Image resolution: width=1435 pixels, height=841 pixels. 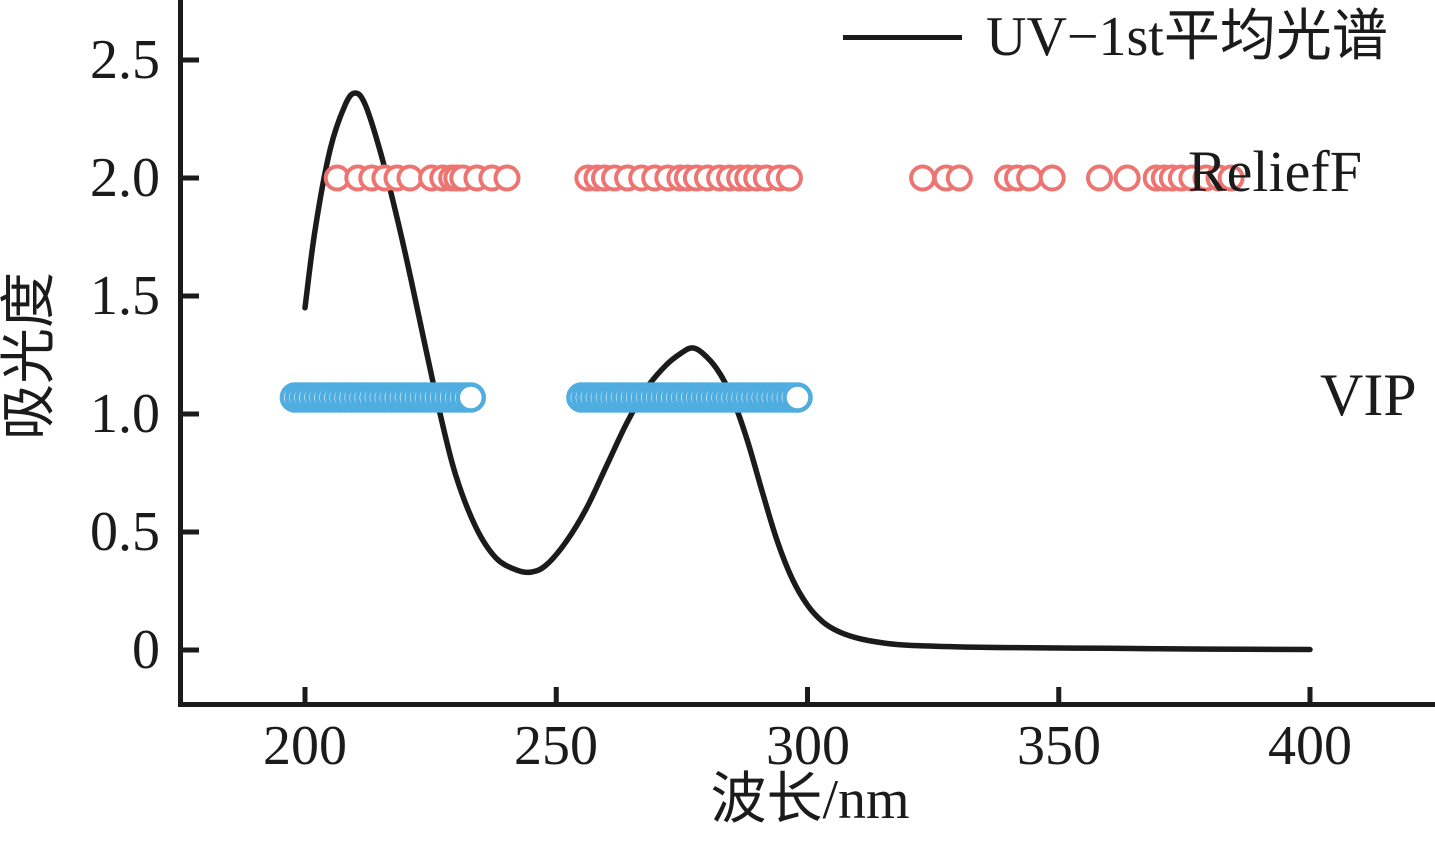 I want to click on x-tick-label: 250, so click(x=556, y=746).